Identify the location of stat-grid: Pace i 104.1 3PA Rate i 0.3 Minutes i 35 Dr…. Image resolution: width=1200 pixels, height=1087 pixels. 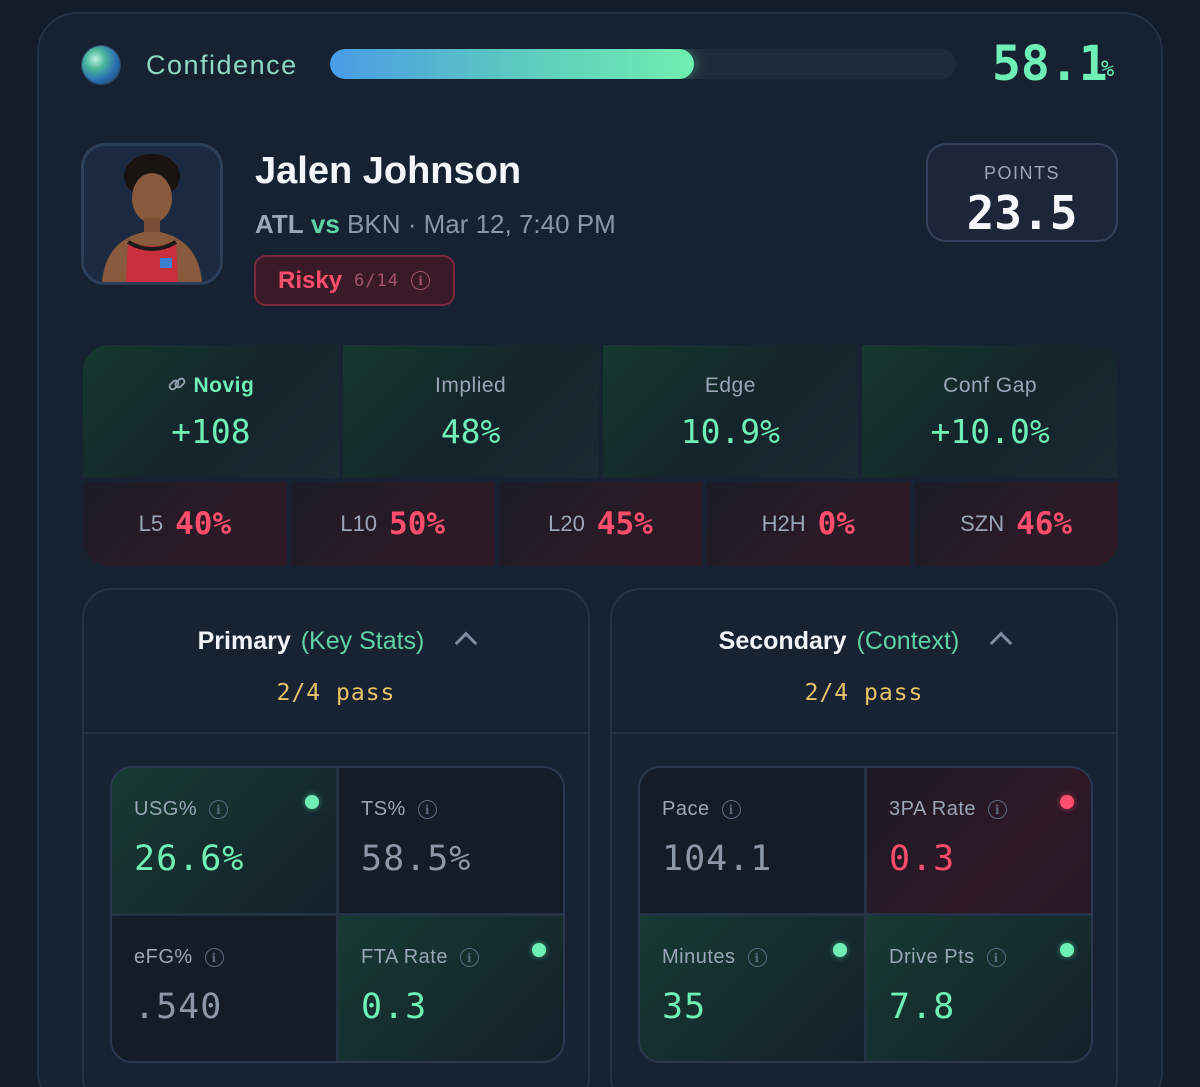
(865, 914).